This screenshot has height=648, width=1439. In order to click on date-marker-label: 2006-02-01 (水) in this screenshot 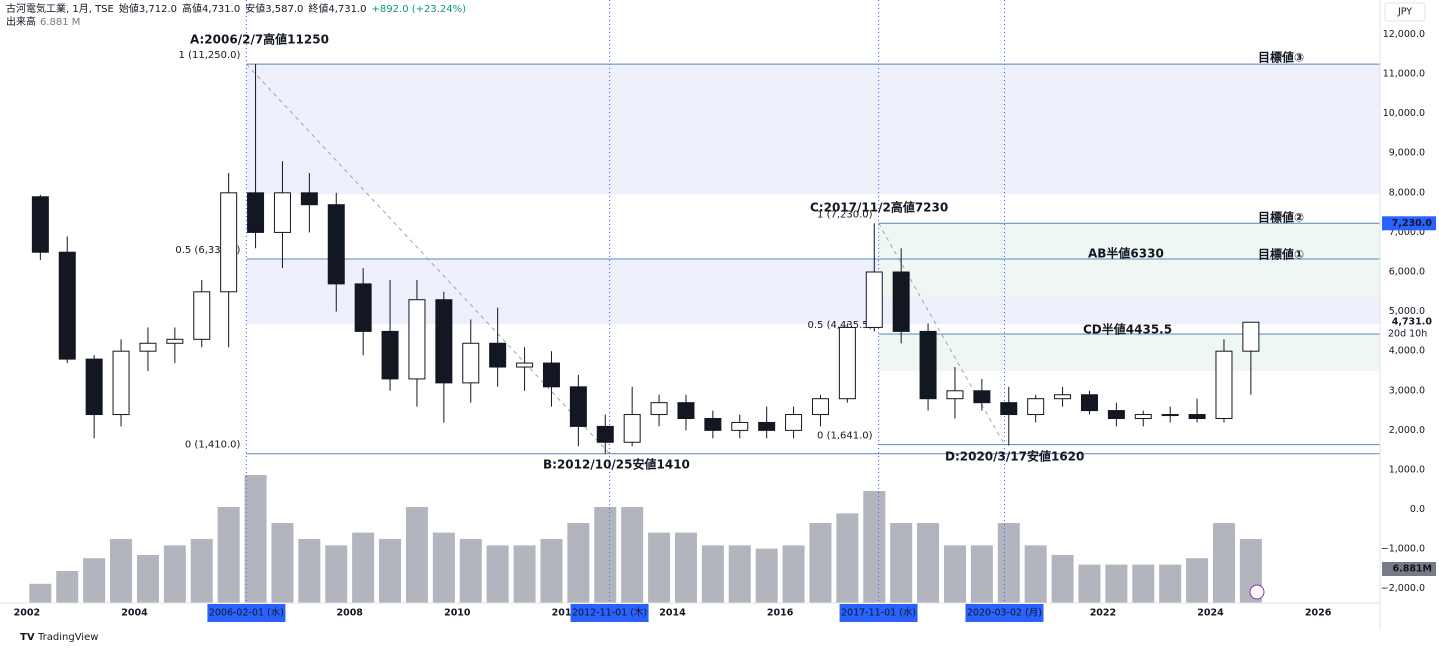, I will do `click(246, 613)`.